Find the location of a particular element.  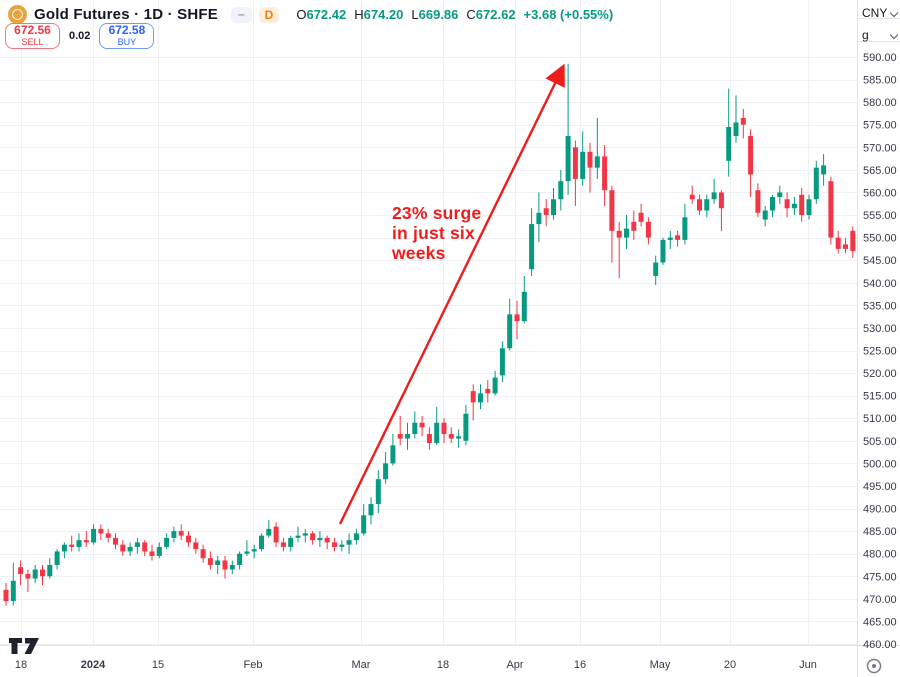

svg-text: 540.00 is located at coordinates (880, 284).